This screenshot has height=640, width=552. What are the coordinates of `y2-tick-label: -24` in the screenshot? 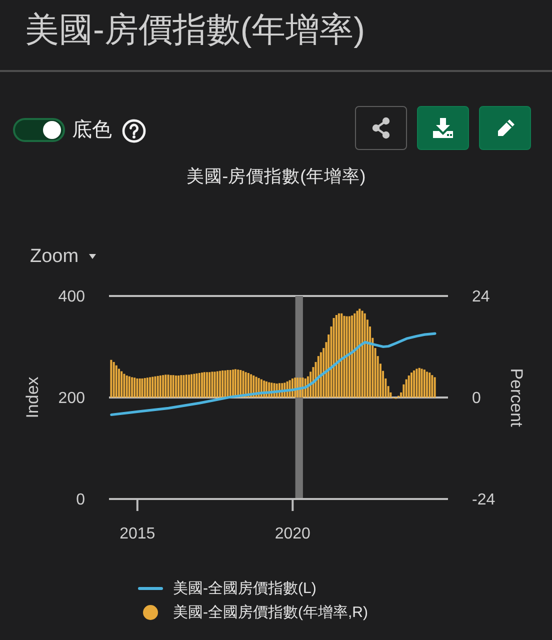 It's located at (484, 500).